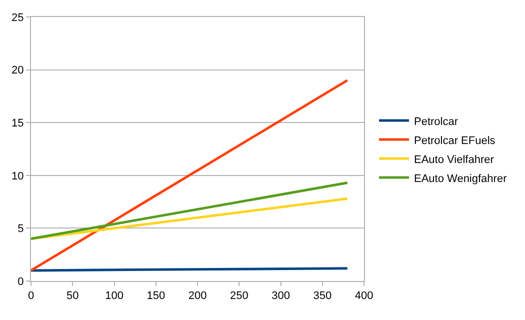 This screenshot has height=320, width=525. Describe the element at coordinates (18, 123) in the screenshot. I see `y-tick-label: 15` at that location.